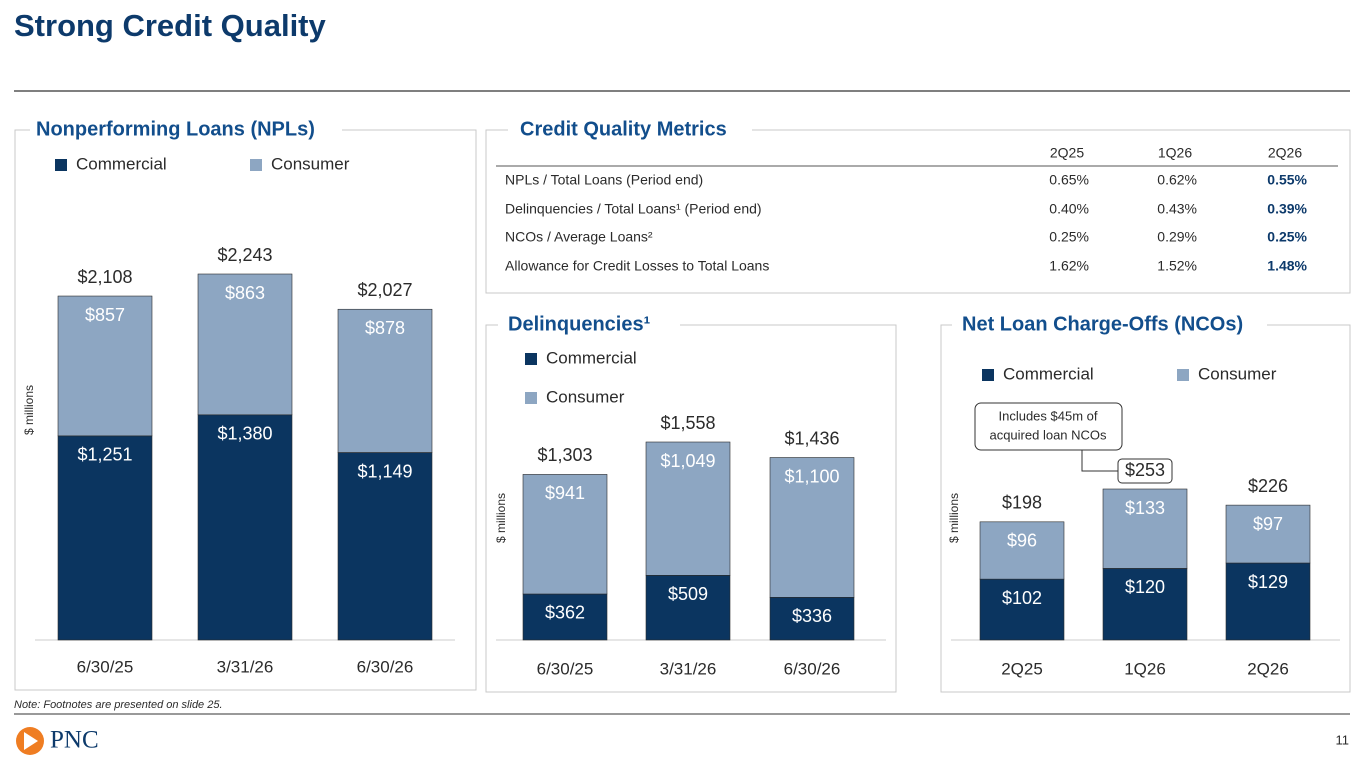 This screenshot has height=768, width=1365. I want to click on table-cell: 0.55%, so click(1287, 180).